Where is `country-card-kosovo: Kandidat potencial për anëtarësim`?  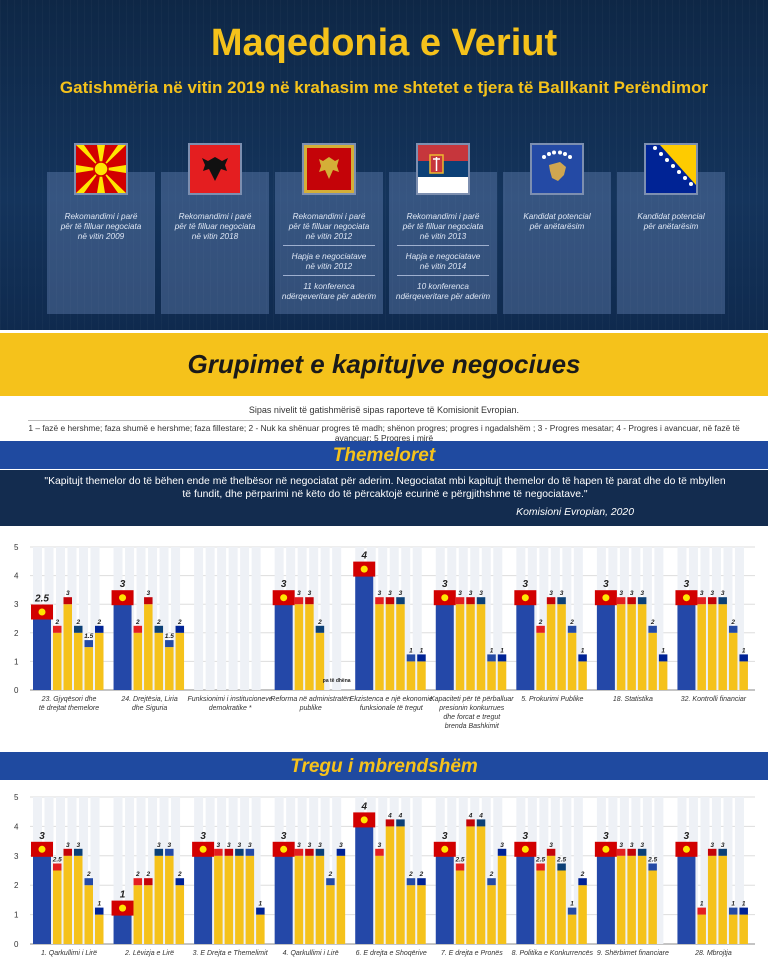 country-card-kosovo: Kandidat potencial për anëtarësim is located at coordinates (557, 243).